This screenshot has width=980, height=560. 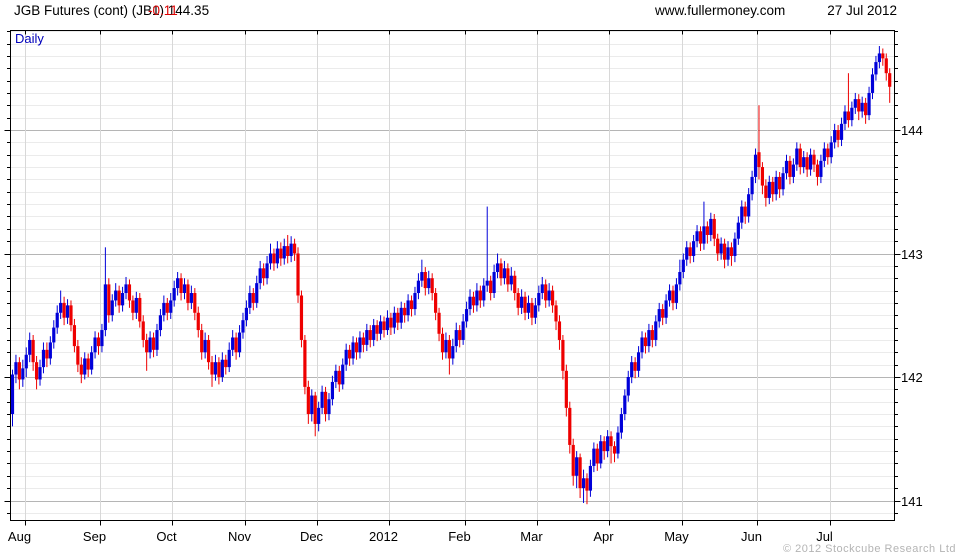 What do you see at coordinates (751, 536) in the screenshot?
I see `time-axis-label: Jun` at bounding box center [751, 536].